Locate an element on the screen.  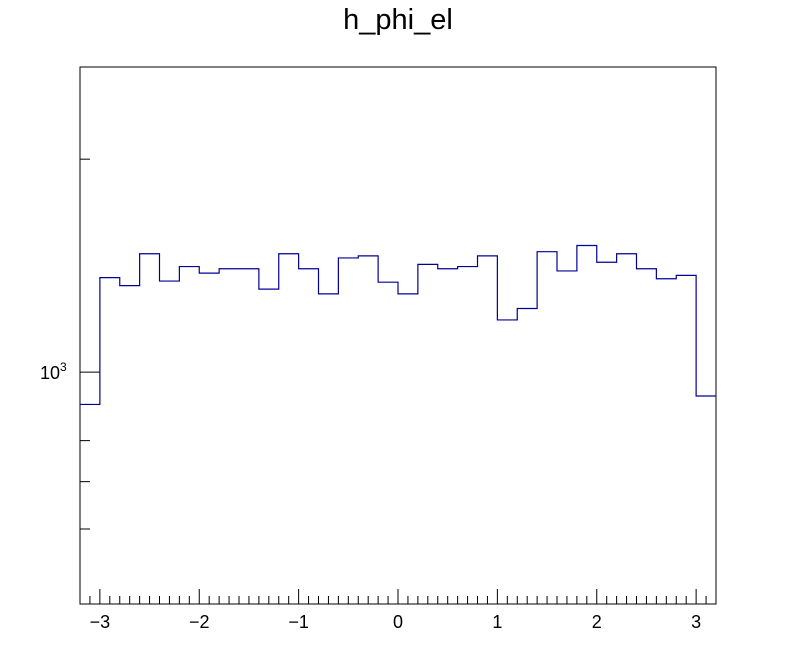
x-tick-label: 1 is located at coordinates (497, 622).